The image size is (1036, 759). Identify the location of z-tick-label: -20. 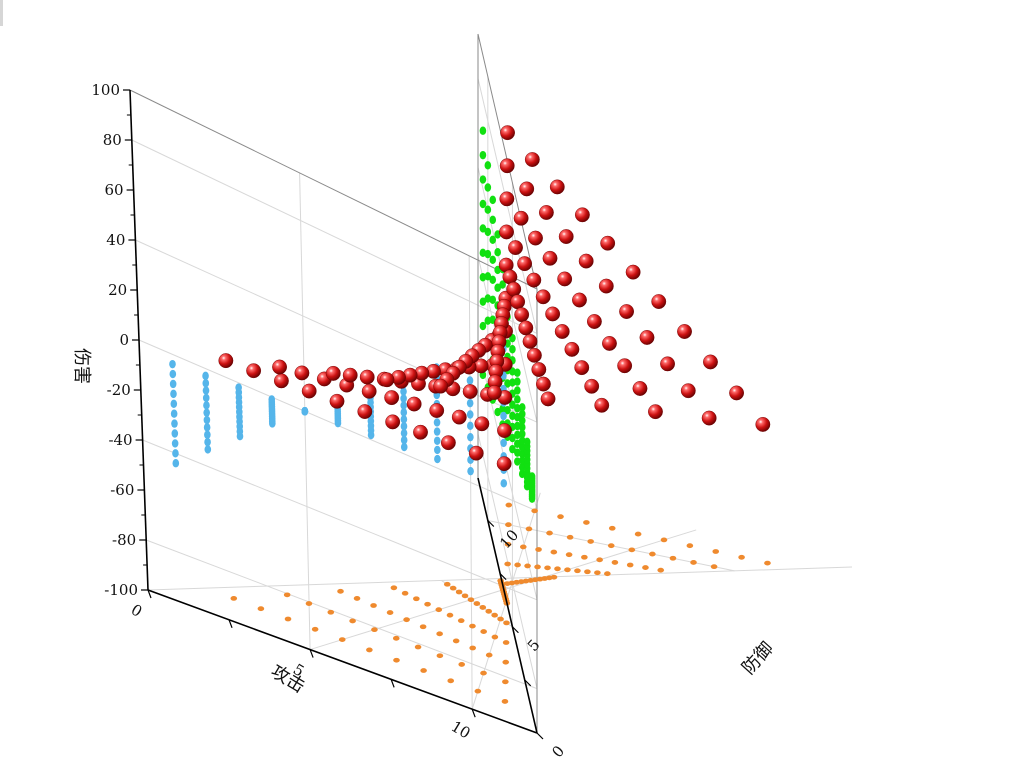
(119, 390).